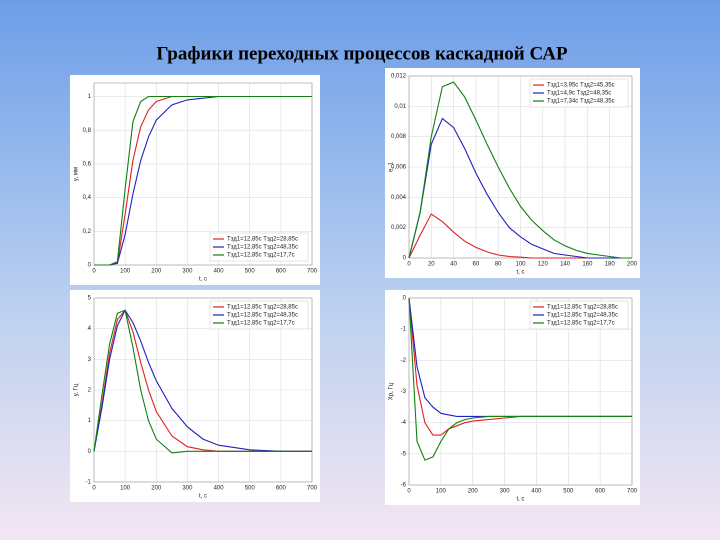  What do you see at coordinates (399, 168) in the screenshot?
I see `y-tick-label: 0,006` at bounding box center [399, 168].